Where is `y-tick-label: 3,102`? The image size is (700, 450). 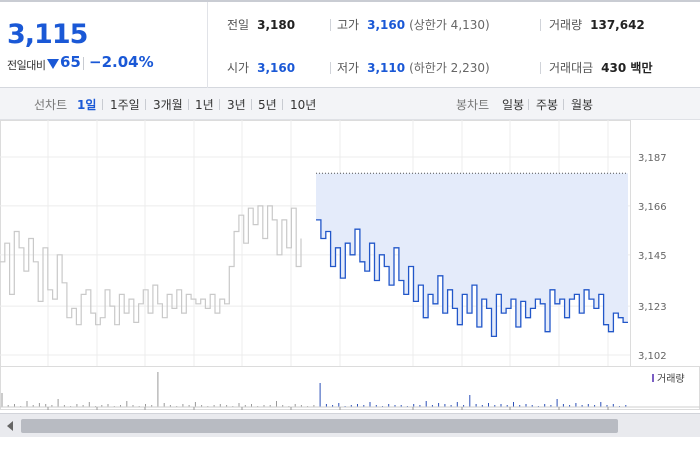
y-tick-label: 3,102 is located at coordinates (652, 356).